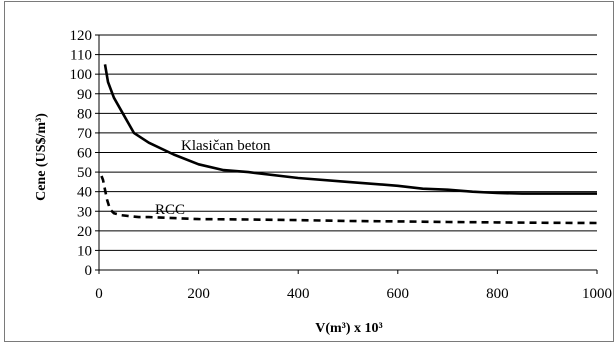  I want to click on y-axis-title: Cene (US$/m³), so click(41, 157).